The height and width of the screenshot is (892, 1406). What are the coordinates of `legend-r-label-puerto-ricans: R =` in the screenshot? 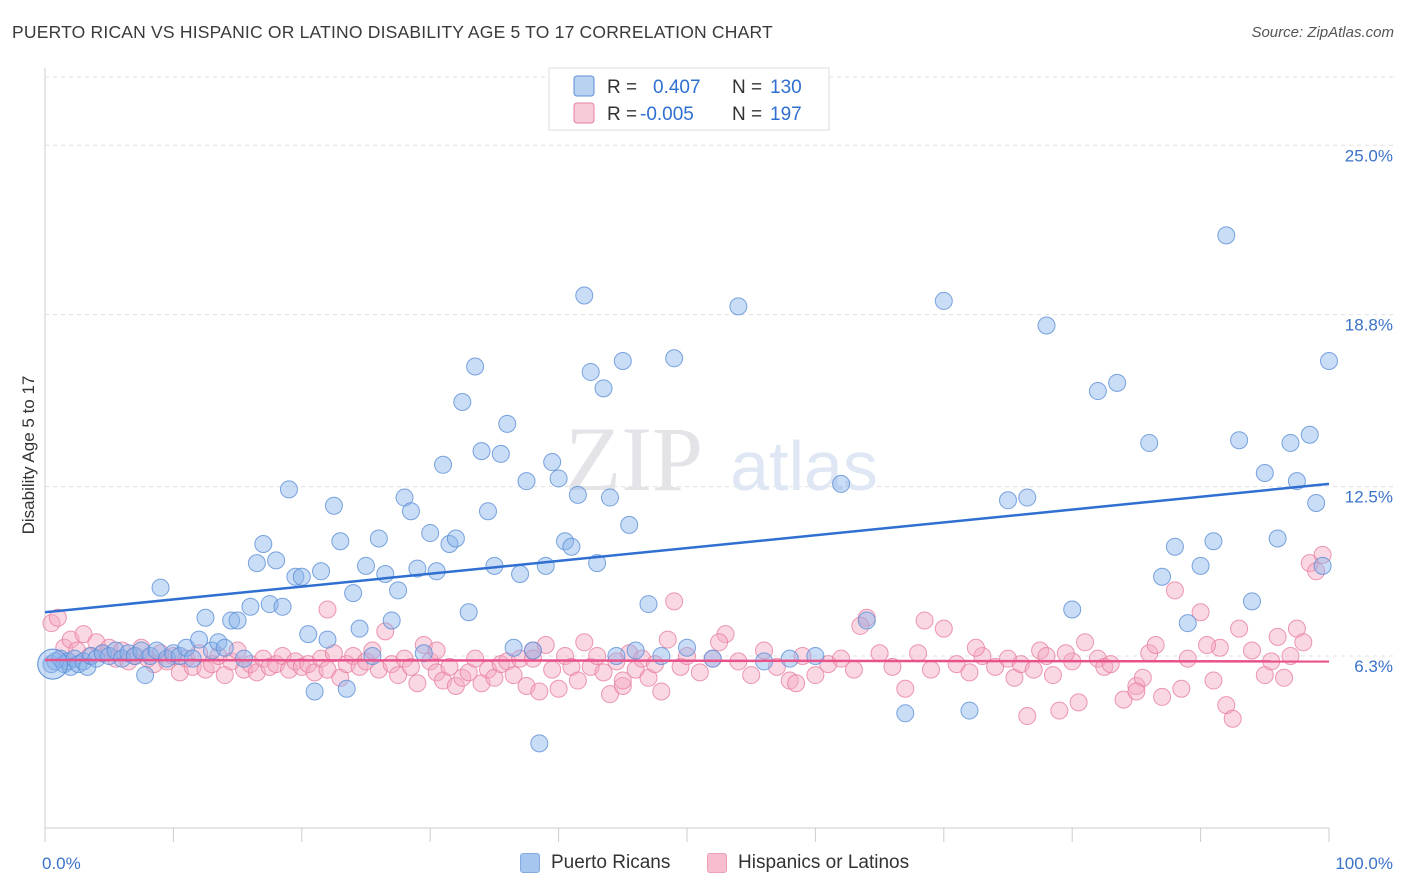 It's located at (622, 87).